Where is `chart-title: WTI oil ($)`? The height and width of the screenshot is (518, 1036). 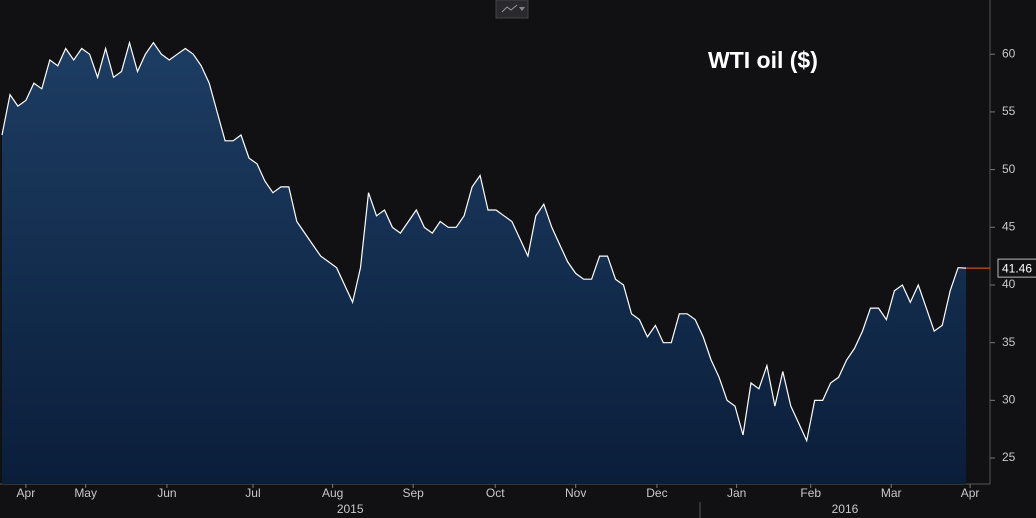 chart-title: WTI oil ($) is located at coordinates (763, 60).